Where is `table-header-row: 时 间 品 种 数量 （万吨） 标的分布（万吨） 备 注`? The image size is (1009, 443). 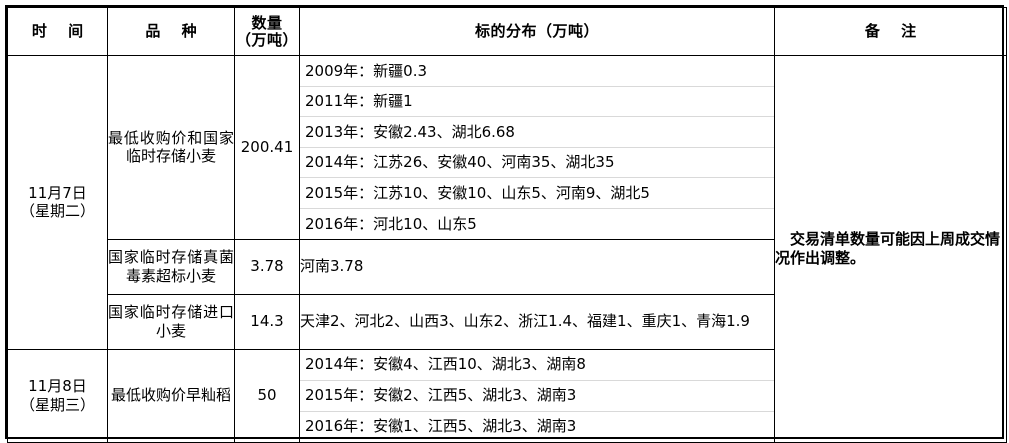 table-header-row: 时 间 品 种 数量 （万吨） 标的分布（万吨） 备 注 is located at coordinates (507, 31).